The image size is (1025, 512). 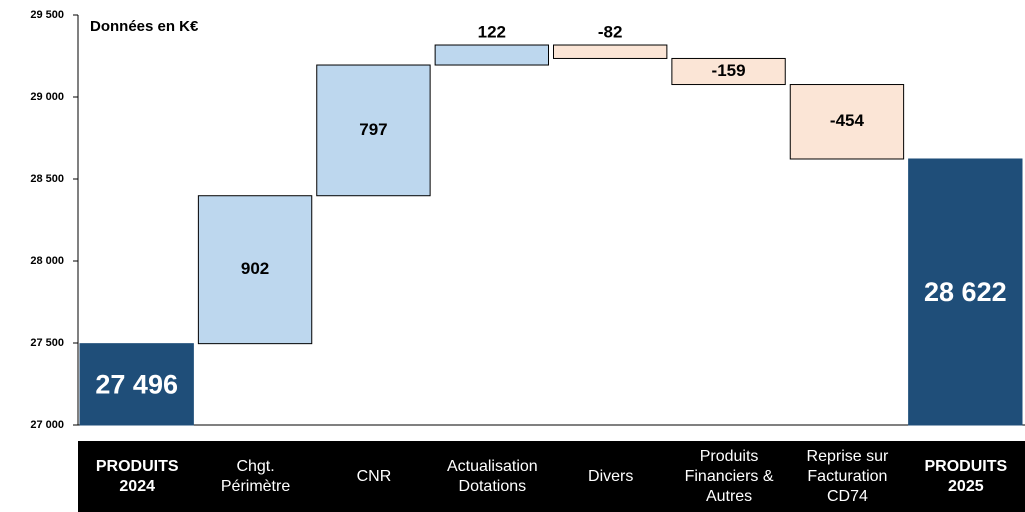 What do you see at coordinates (47, 15) in the screenshot?
I see `y-tick-label: 29 500` at bounding box center [47, 15].